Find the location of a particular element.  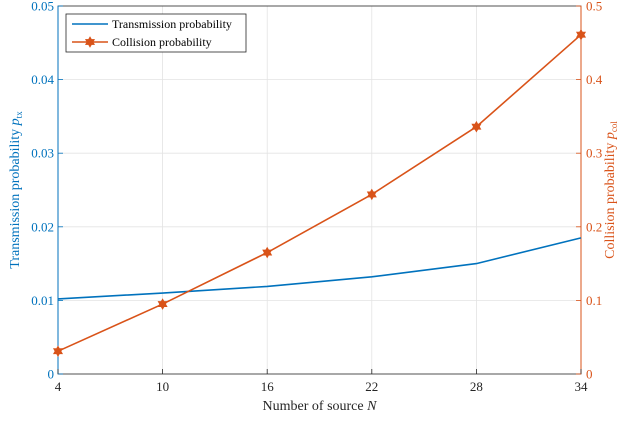

series-line-transmission is located at coordinates (319, 268).